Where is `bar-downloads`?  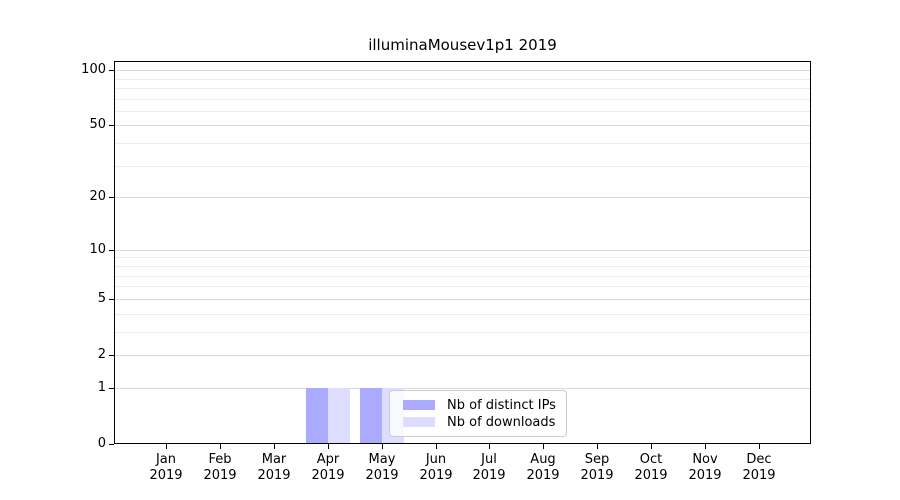
bar-downloads is located at coordinates (339, 416).